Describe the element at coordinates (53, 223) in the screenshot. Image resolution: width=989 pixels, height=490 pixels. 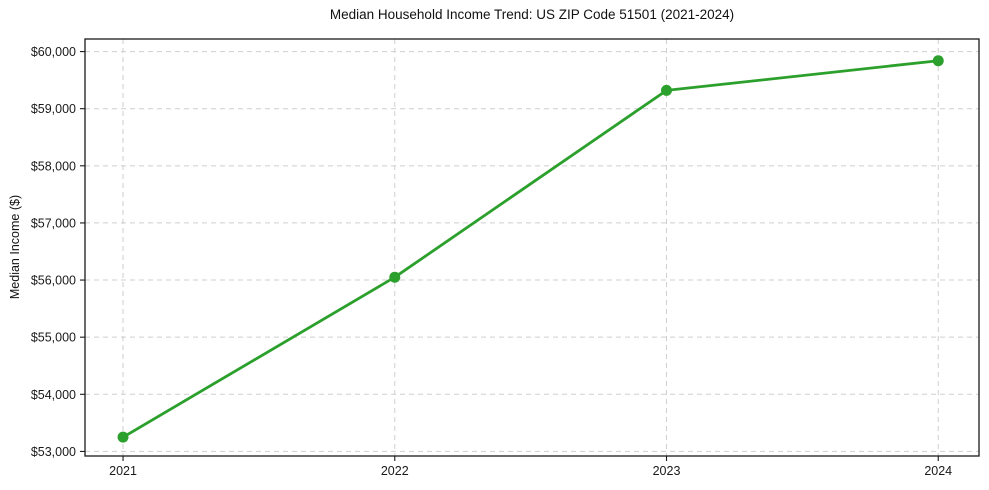
I see `y-tick-label: $57,000` at that location.